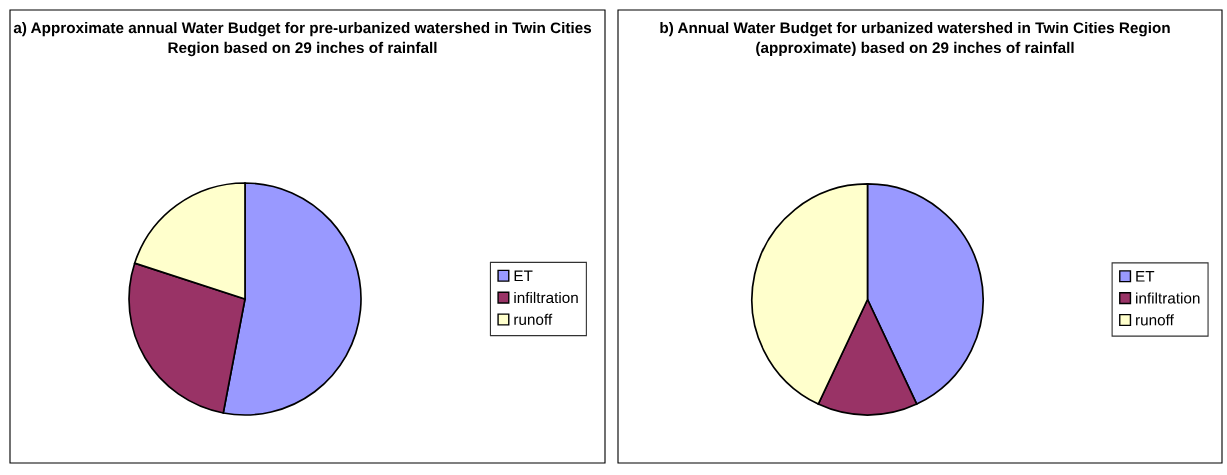 The image size is (1227, 475). I want to click on chart-title: a) Approximate annual Water Budget for pre-urbanized watershed in Twin Cities Region based on 29 inches of rainfall, so click(302, 39).